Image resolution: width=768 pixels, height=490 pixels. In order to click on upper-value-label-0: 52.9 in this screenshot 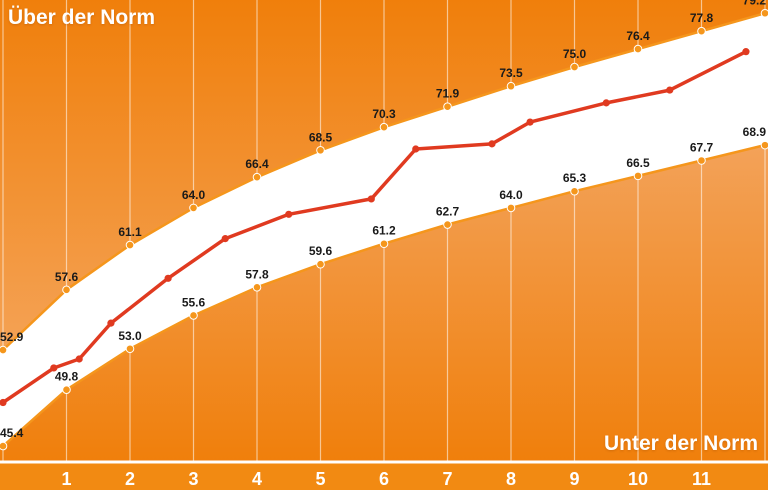, I will do `click(12, 337)`.